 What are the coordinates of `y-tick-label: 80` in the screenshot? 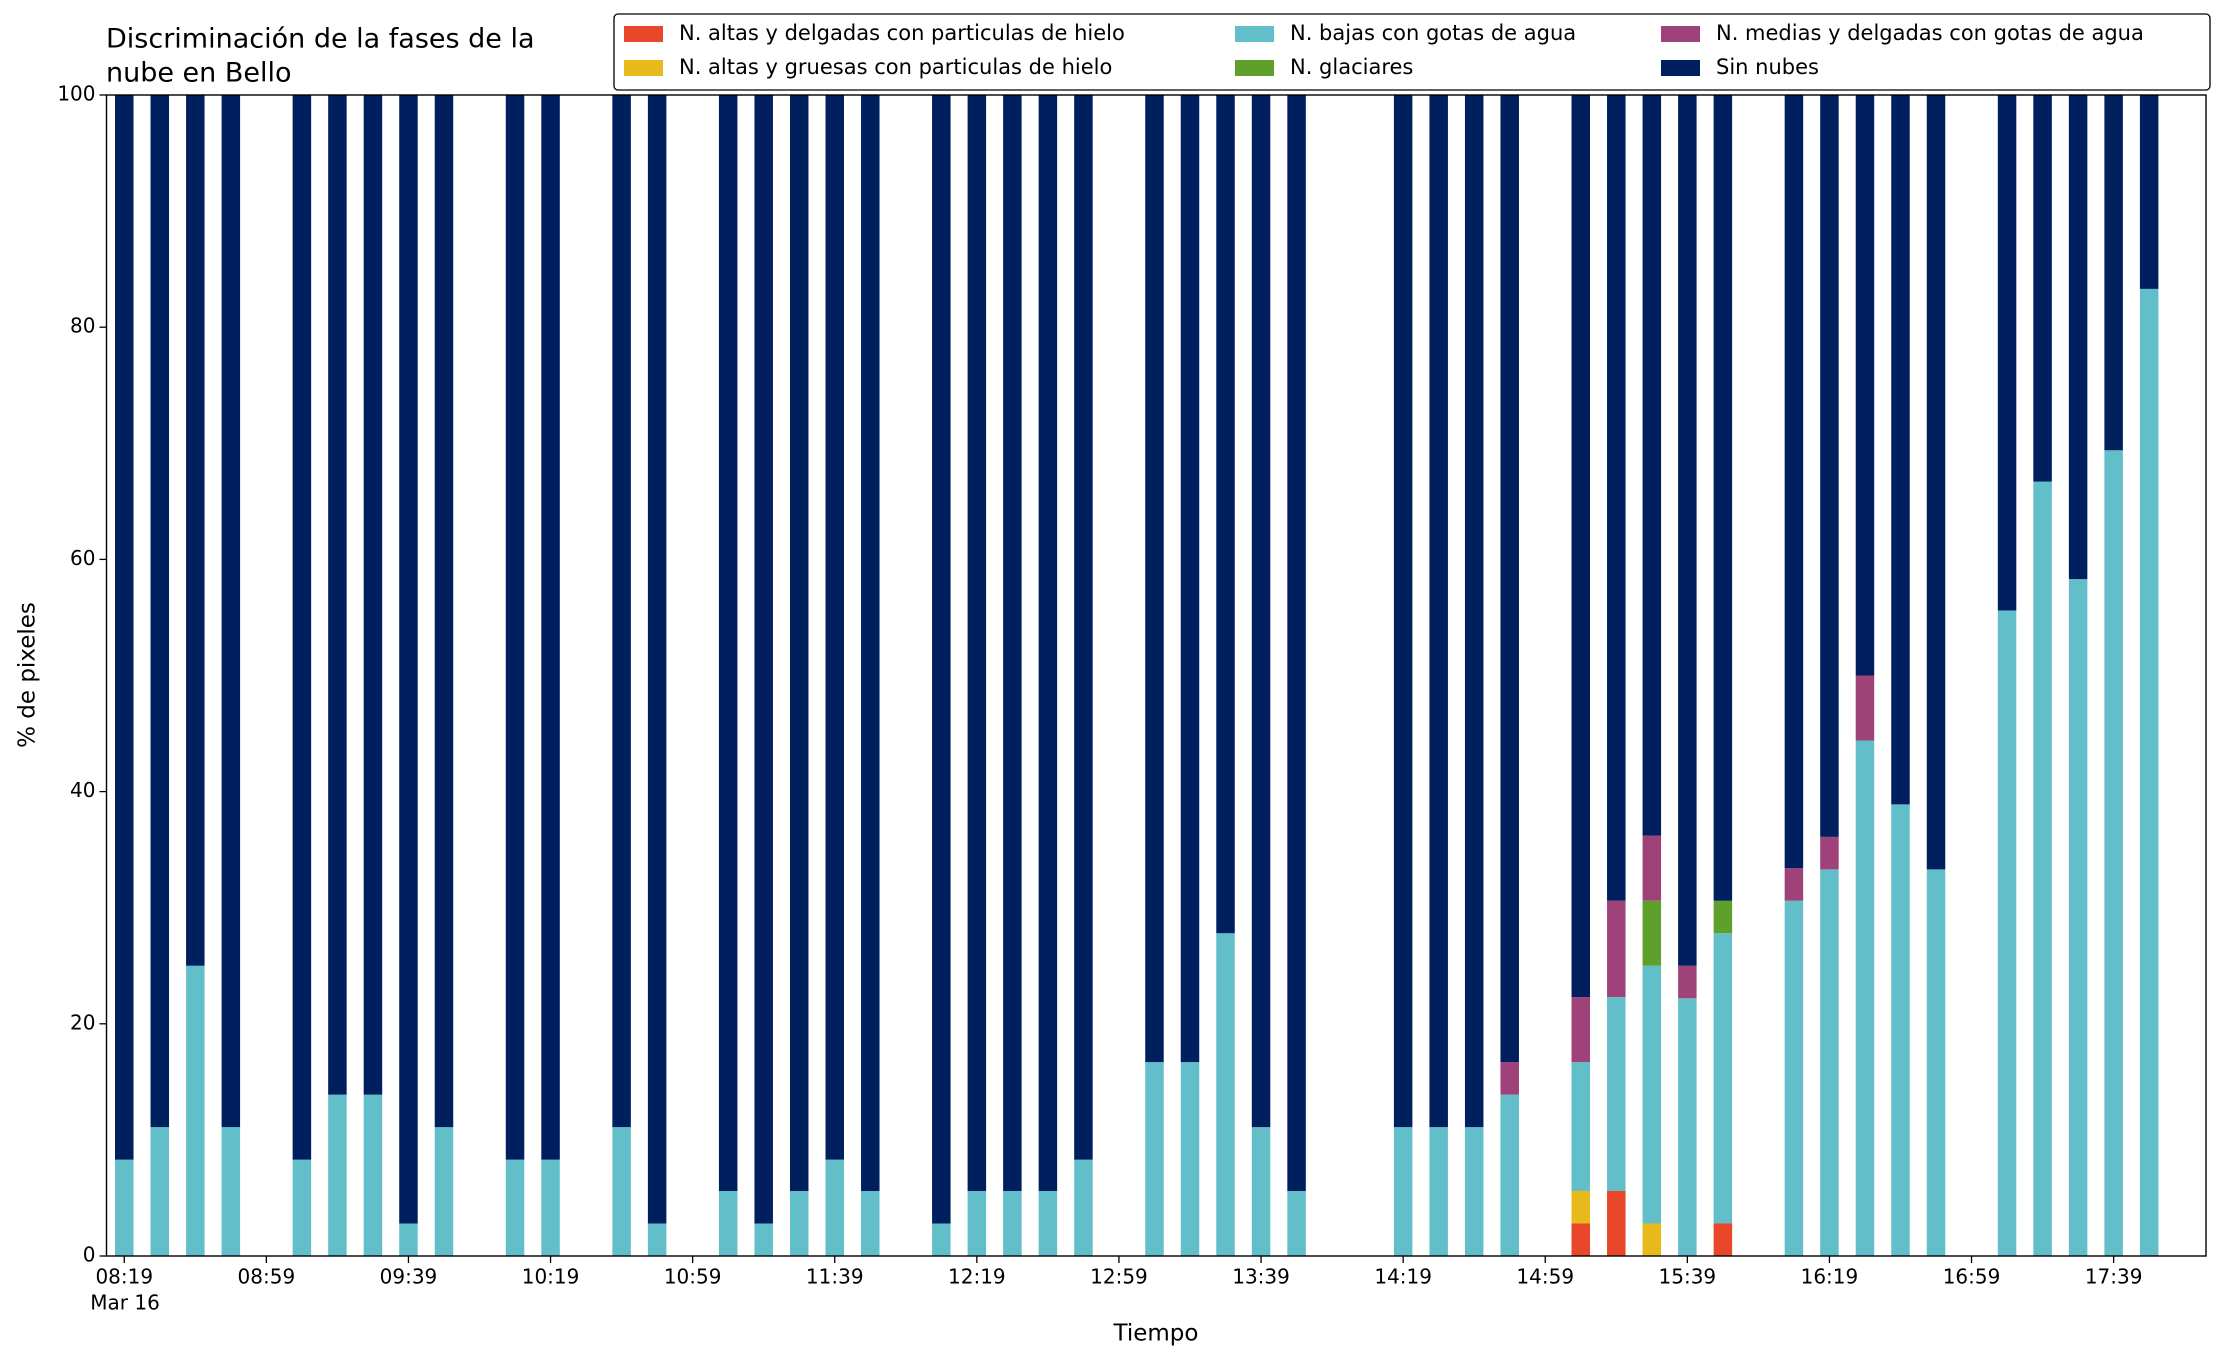 It's located at (82, 326).